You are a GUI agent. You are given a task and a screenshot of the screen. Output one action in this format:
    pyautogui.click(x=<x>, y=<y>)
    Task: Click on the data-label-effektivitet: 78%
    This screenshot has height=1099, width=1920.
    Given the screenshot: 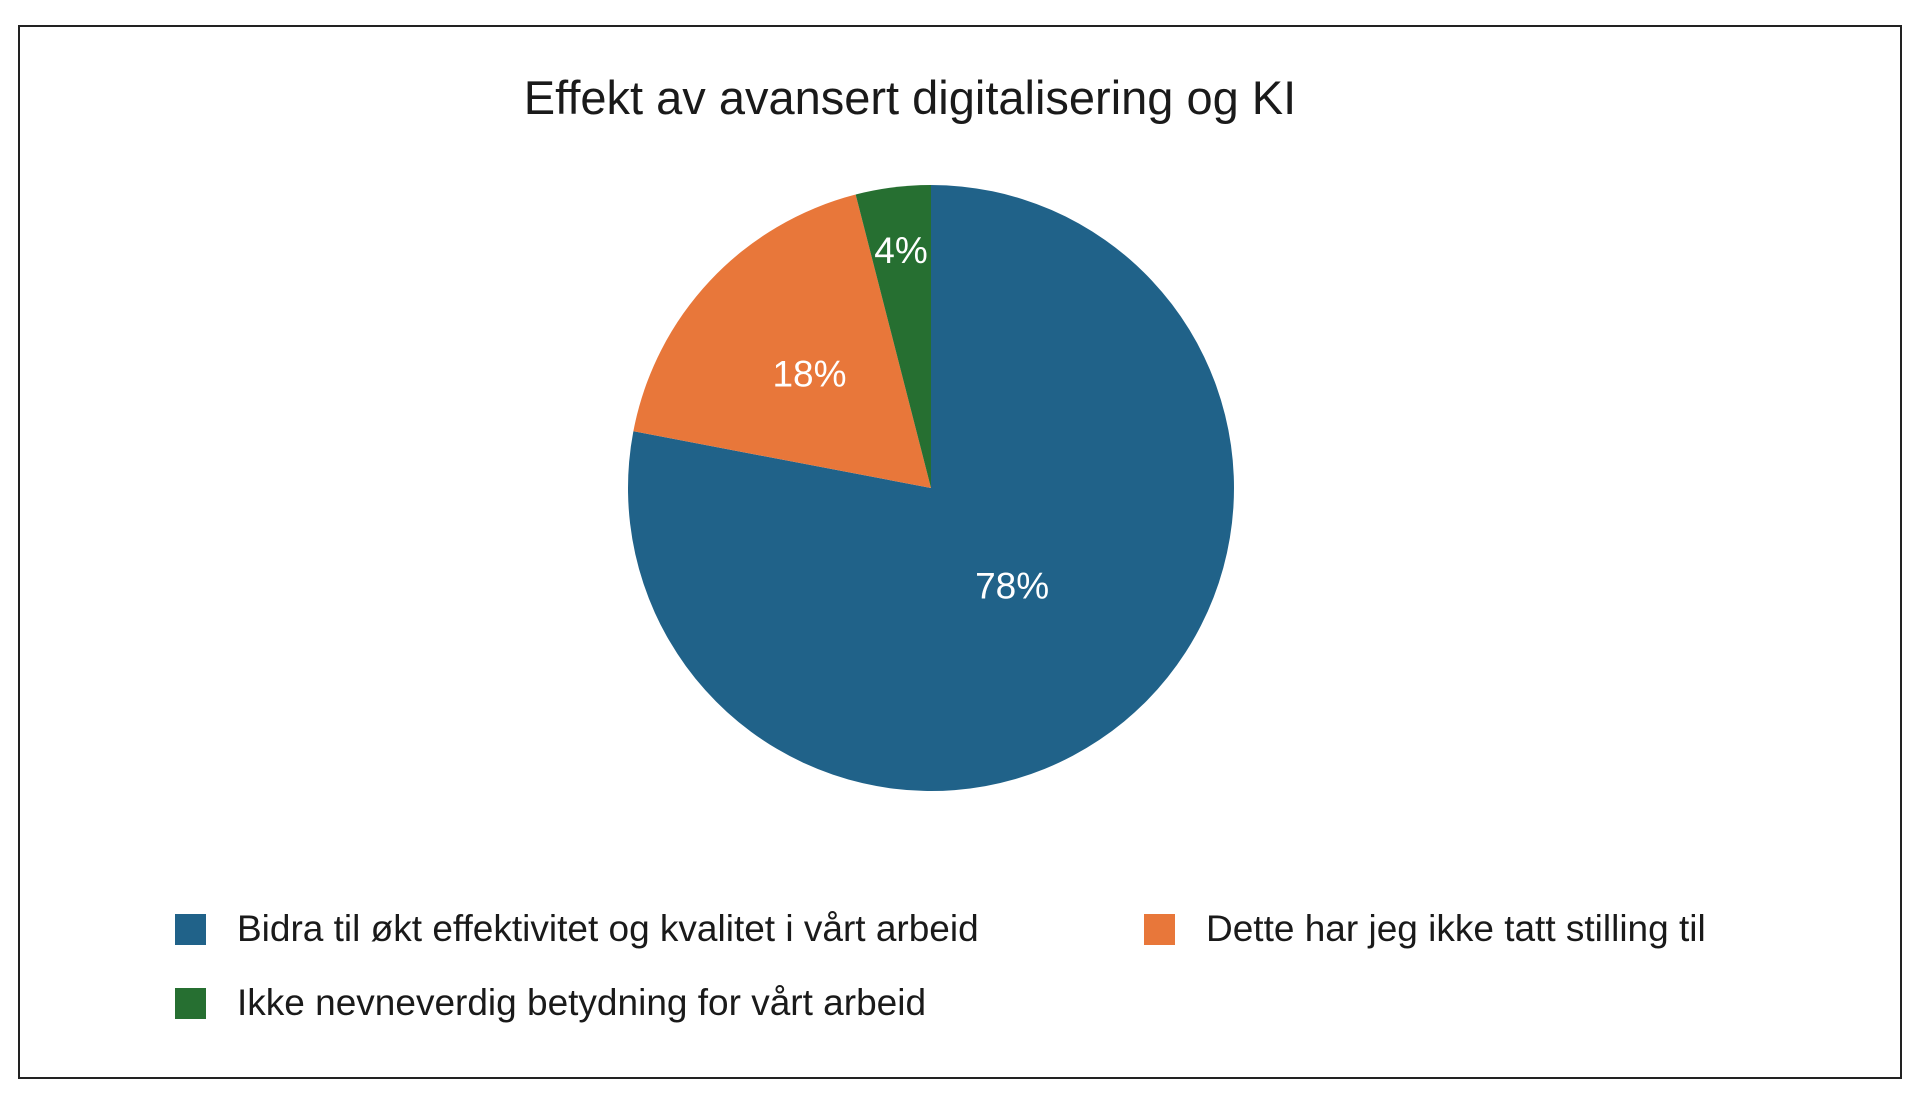 What is the action you would take?
    pyautogui.click(x=1012, y=586)
    